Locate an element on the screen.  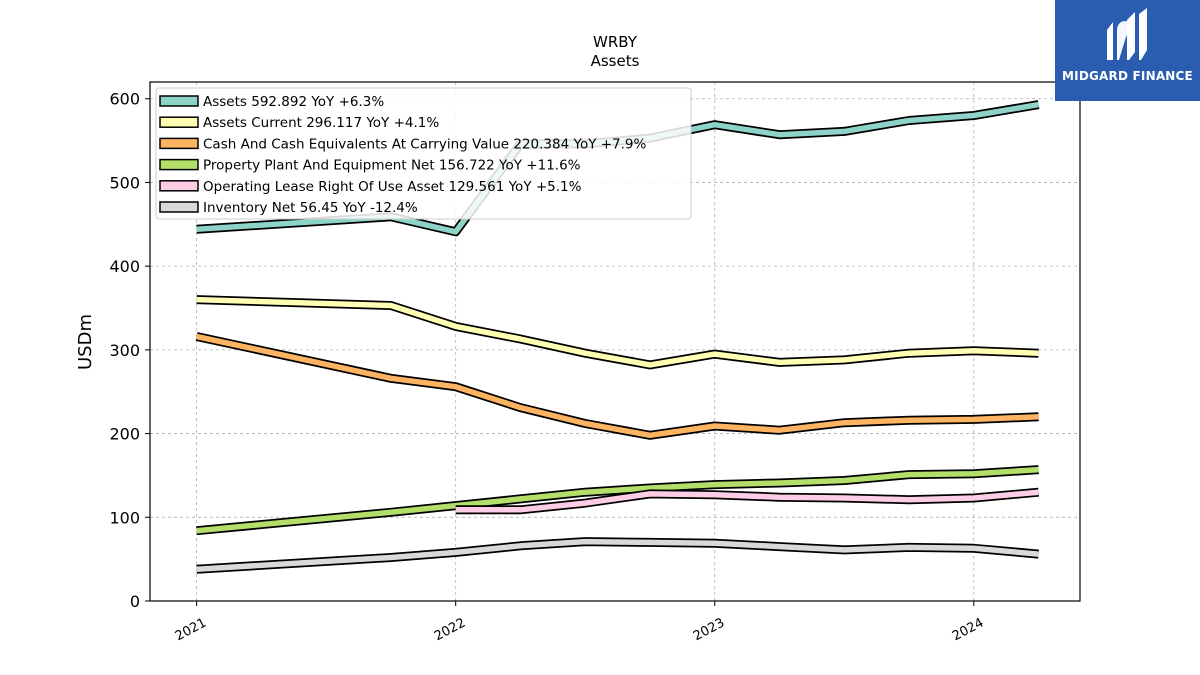
x-tick-label: 2024 is located at coordinates (968, 630).